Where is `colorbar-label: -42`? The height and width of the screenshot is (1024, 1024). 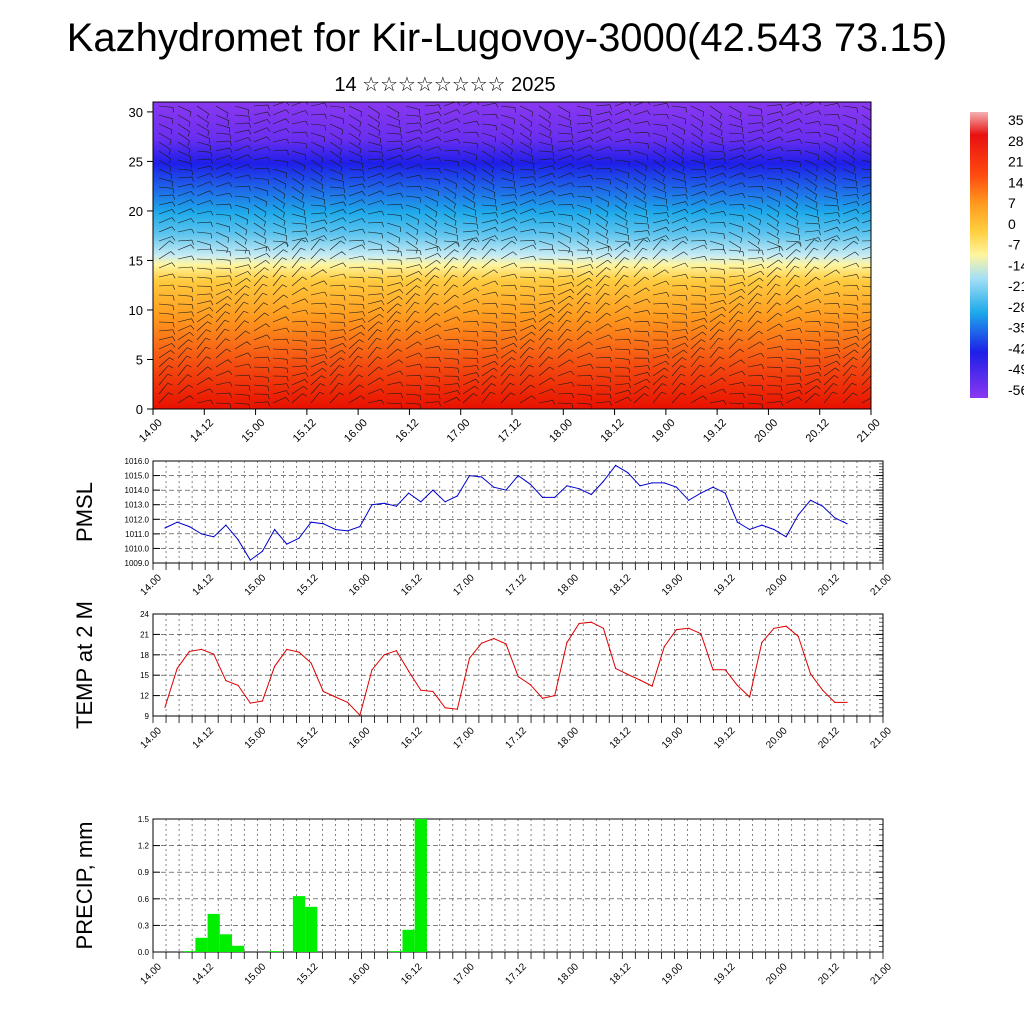
colorbar-label: -42 is located at coordinates (1016, 348).